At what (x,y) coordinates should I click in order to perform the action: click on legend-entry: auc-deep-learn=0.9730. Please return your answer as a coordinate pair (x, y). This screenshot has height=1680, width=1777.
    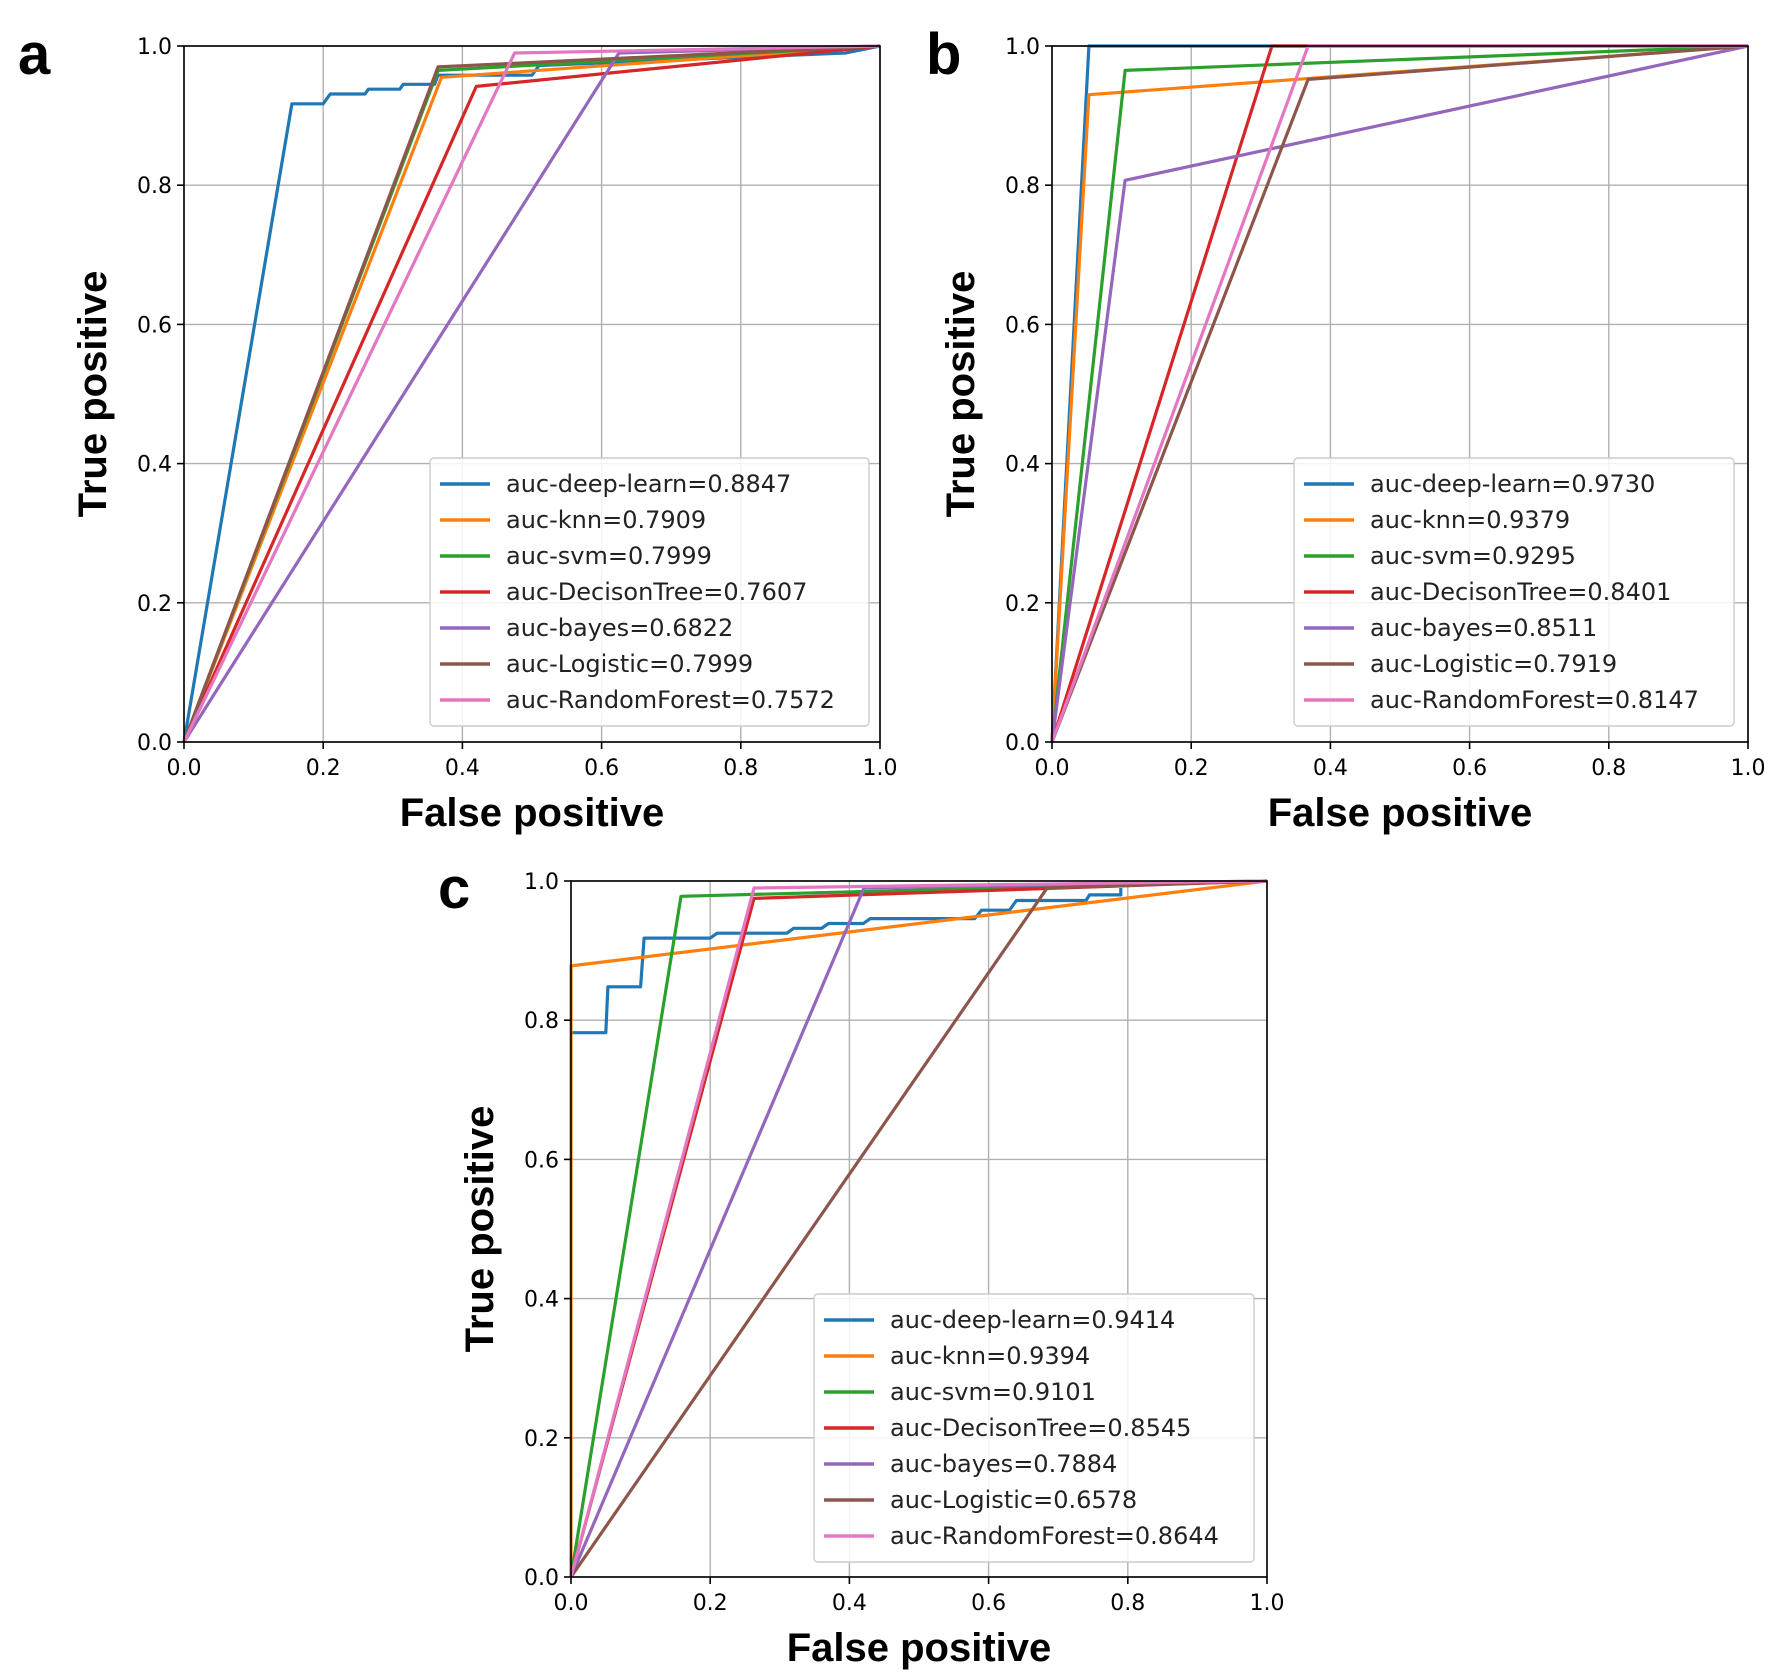
    Looking at the image, I should click on (1512, 484).